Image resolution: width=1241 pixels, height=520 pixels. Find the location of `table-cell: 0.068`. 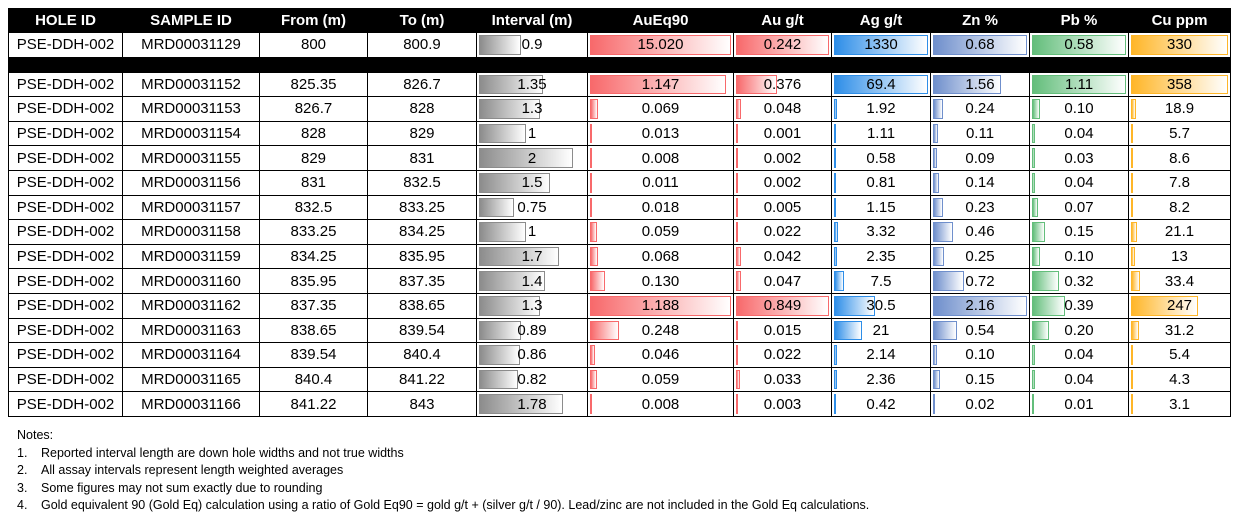

table-cell: 0.068 is located at coordinates (661, 257).